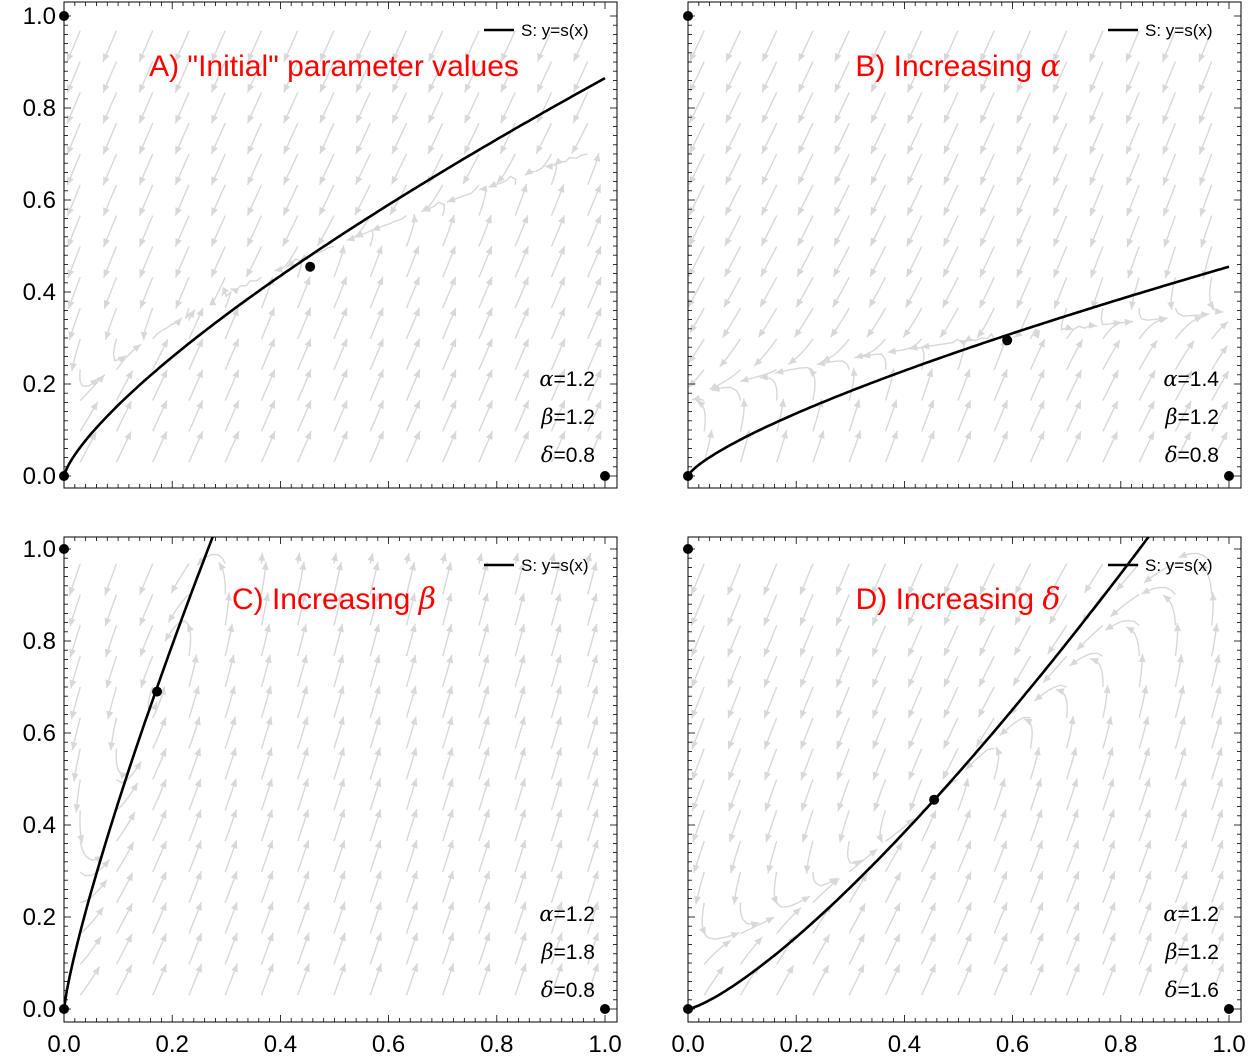  I want to click on y-tick-label: 1.0, so click(39, 16).